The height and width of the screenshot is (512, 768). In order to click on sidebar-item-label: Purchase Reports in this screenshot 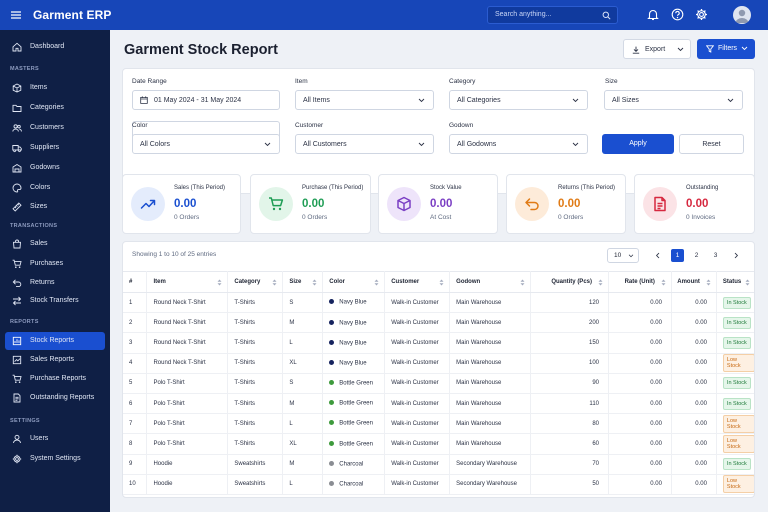, I will do `click(58, 378)`.